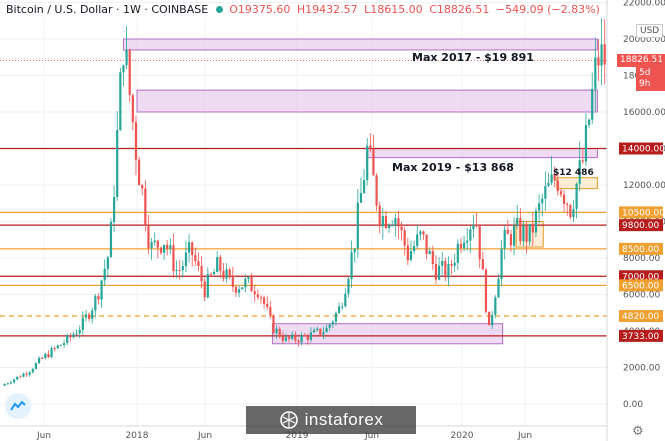  What do you see at coordinates (644, 40) in the screenshot?
I see `y-tick-label: 20000.00` at bounding box center [644, 40].